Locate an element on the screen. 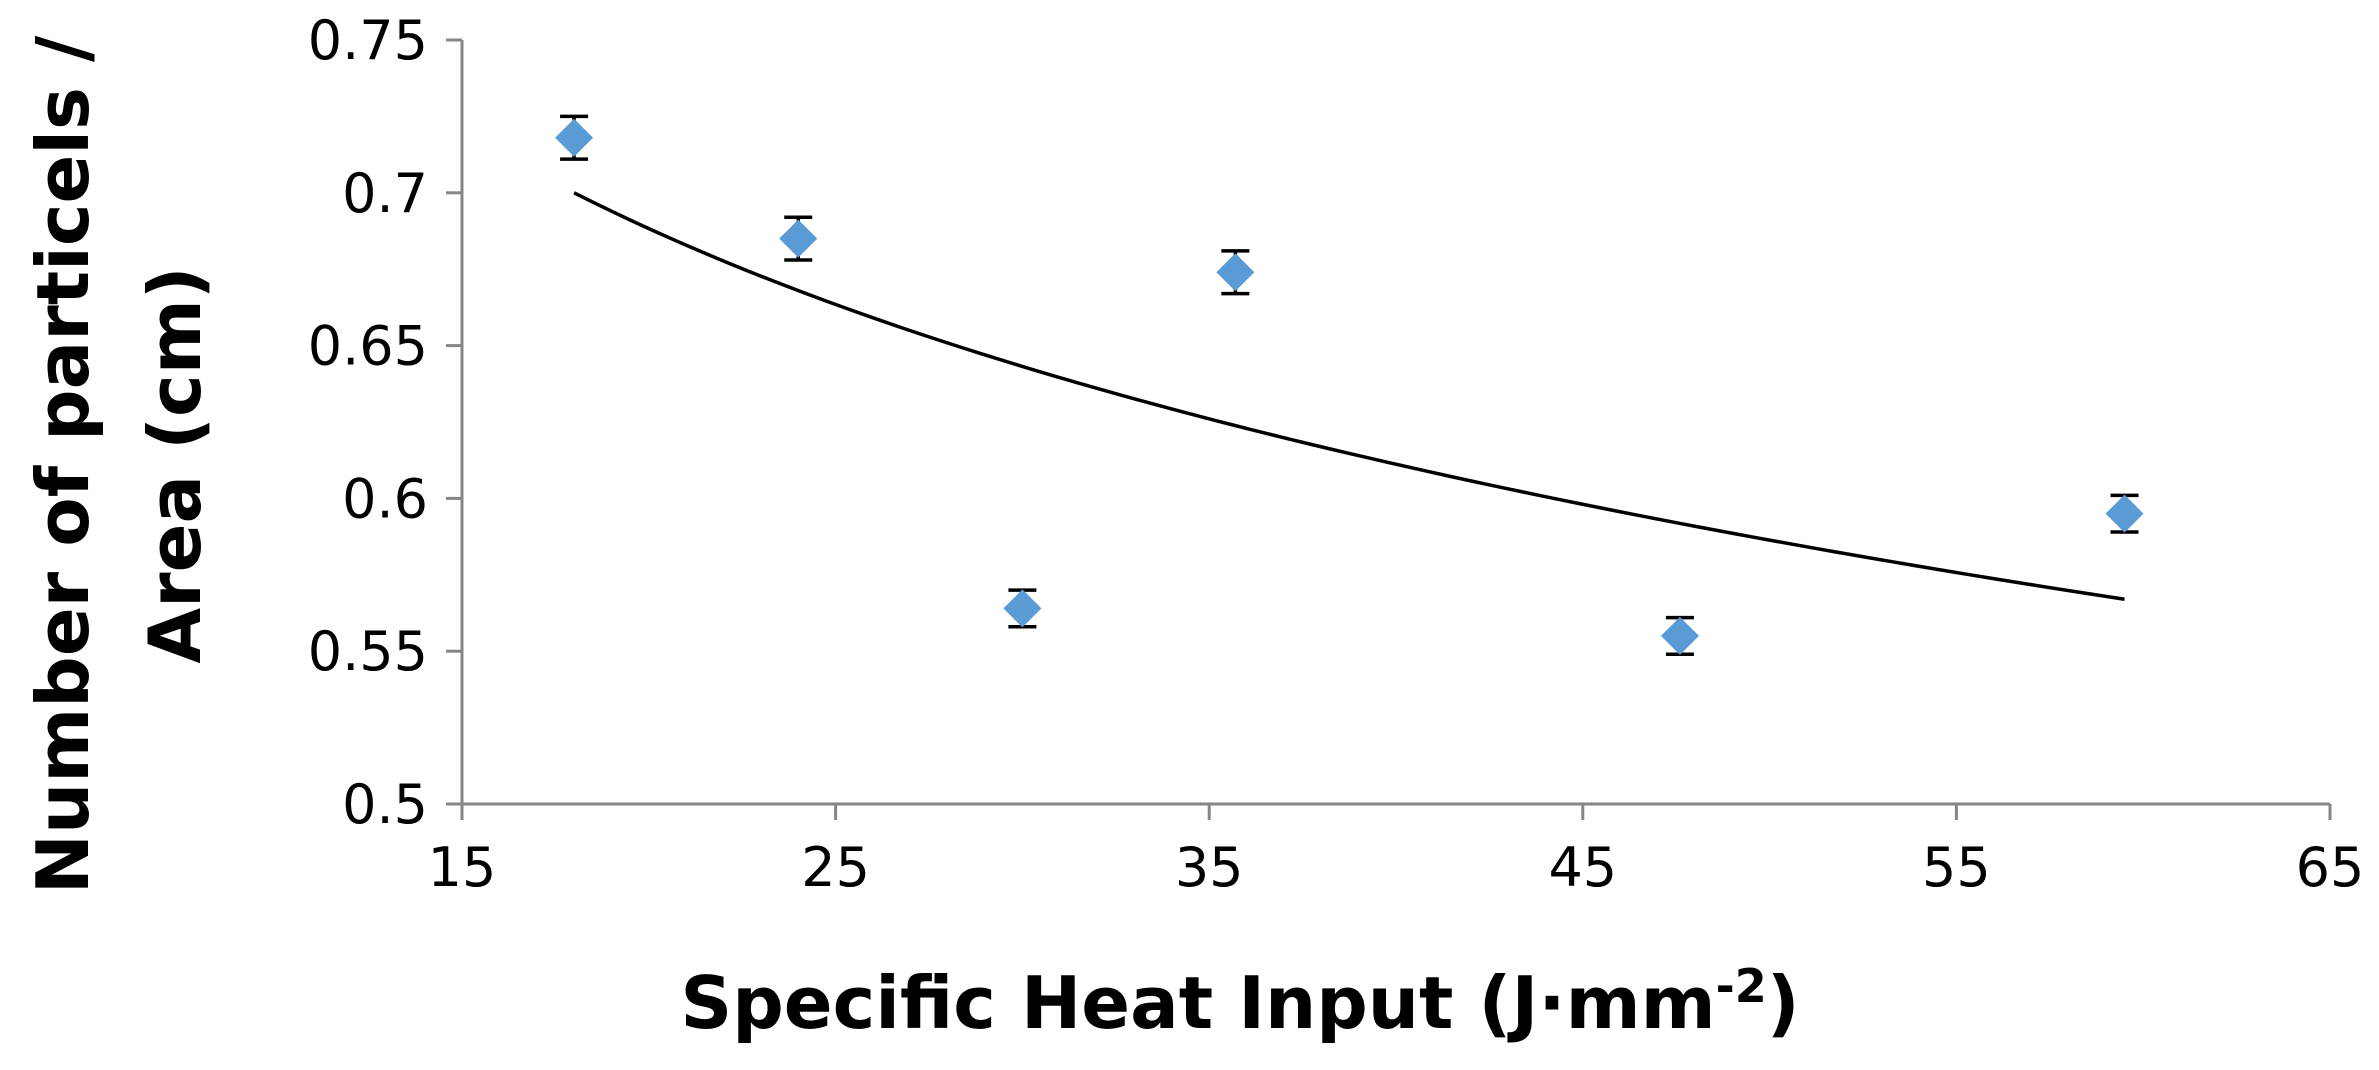  y-tick-label: 0.7 is located at coordinates (385, 193).